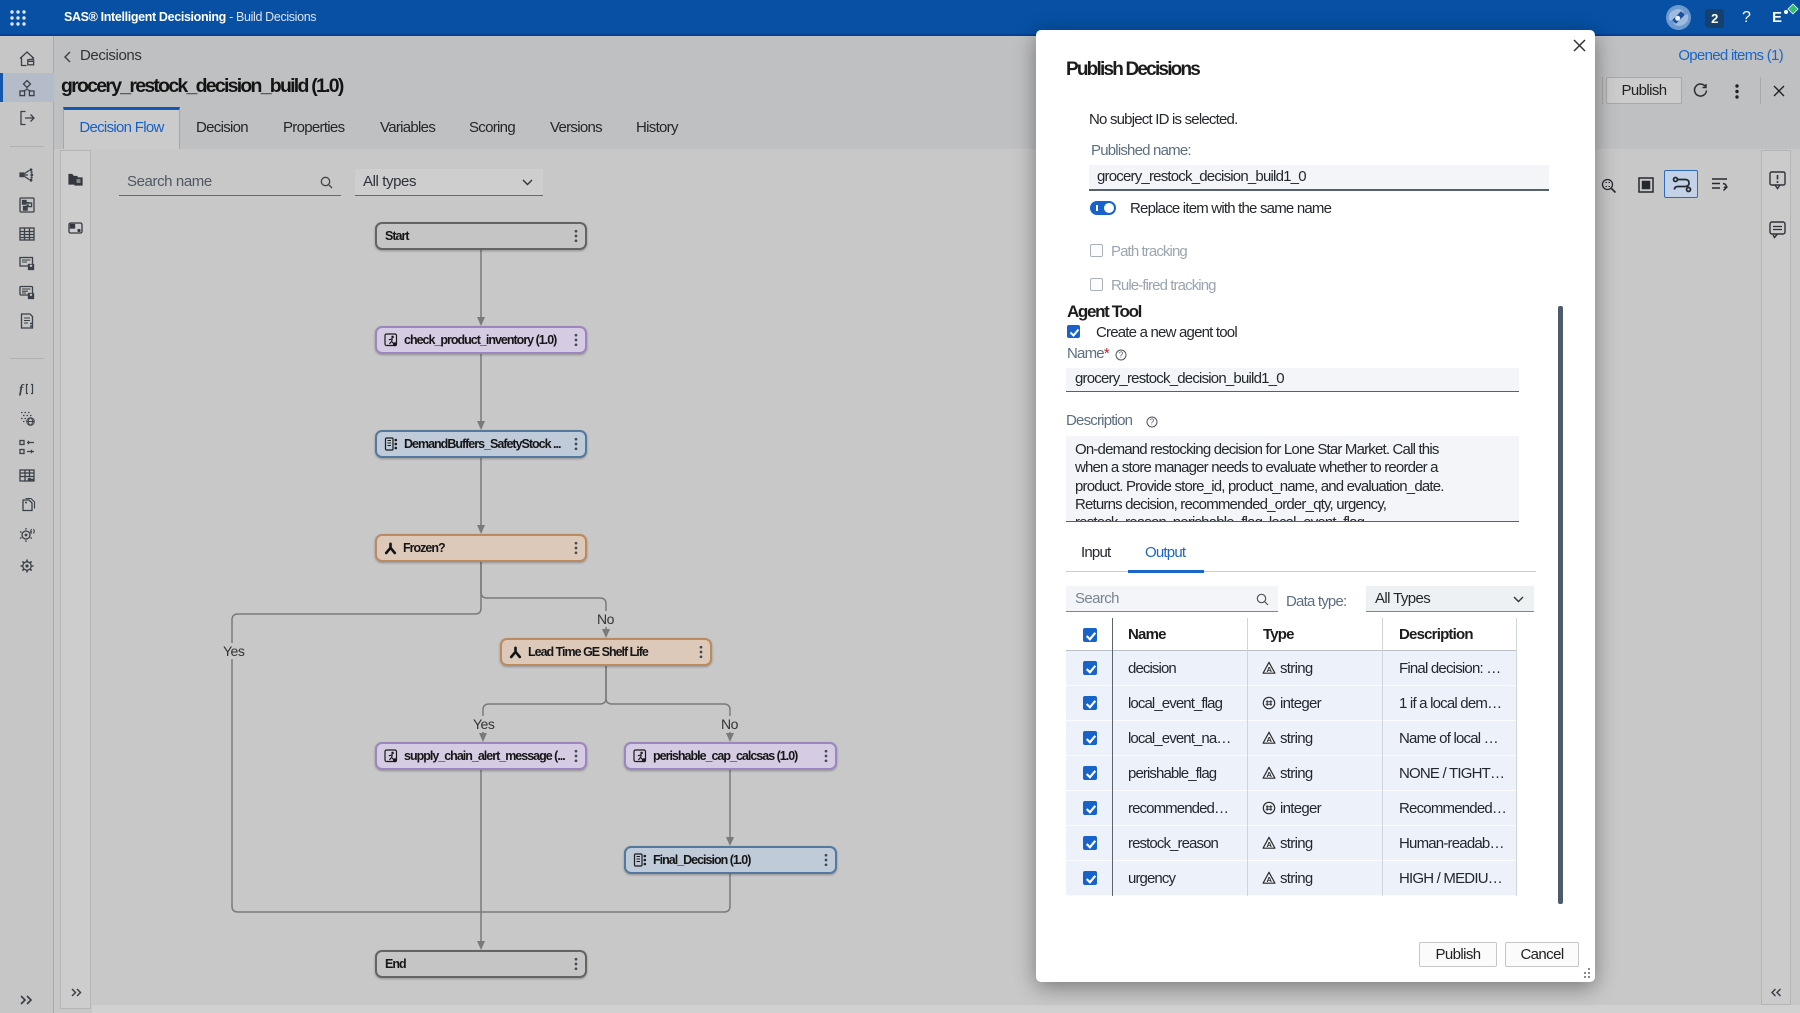 This screenshot has width=1800, height=1013. What do you see at coordinates (22, 388) in the screenshot?
I see `svg-text: f` at bounding box center [22, 388].